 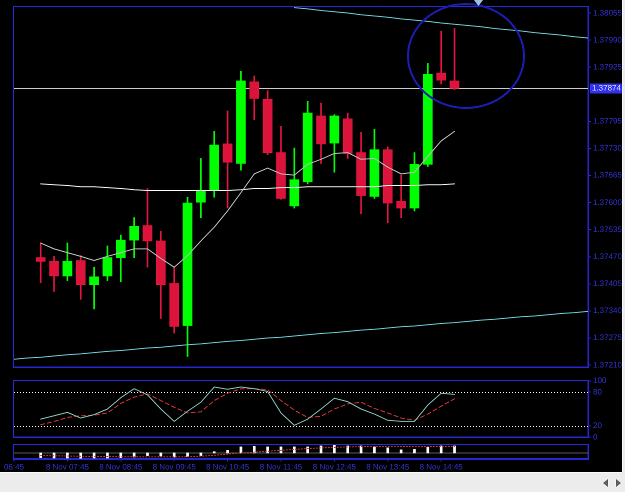 What do you see at coordinates (607, 229) in the screenshot?
I see `y-tick-label: 1.37535` at bounding box center [607, 229].